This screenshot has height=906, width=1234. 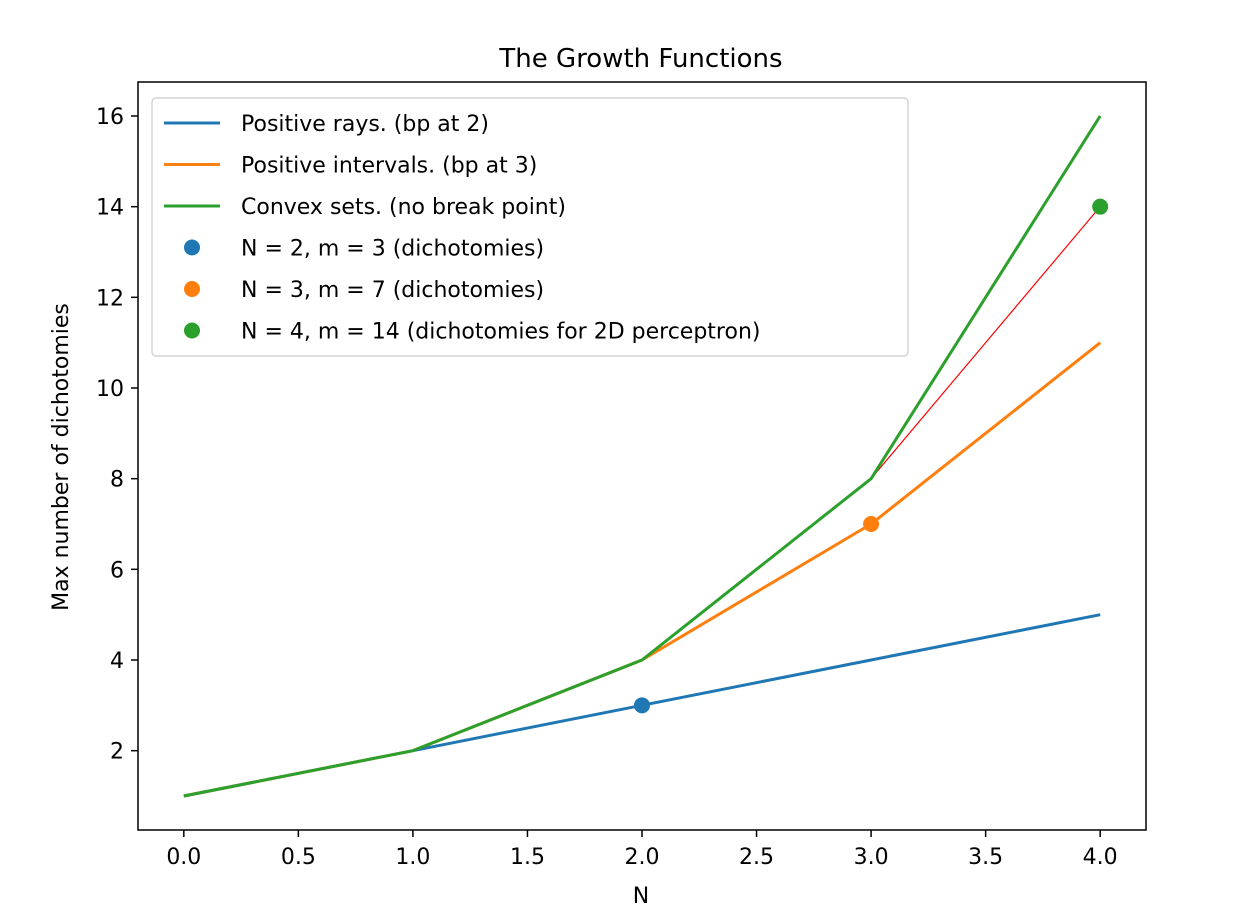 I want to click on legend-entry-label: Convex sets. (no break point), so click(x=403, y=207).